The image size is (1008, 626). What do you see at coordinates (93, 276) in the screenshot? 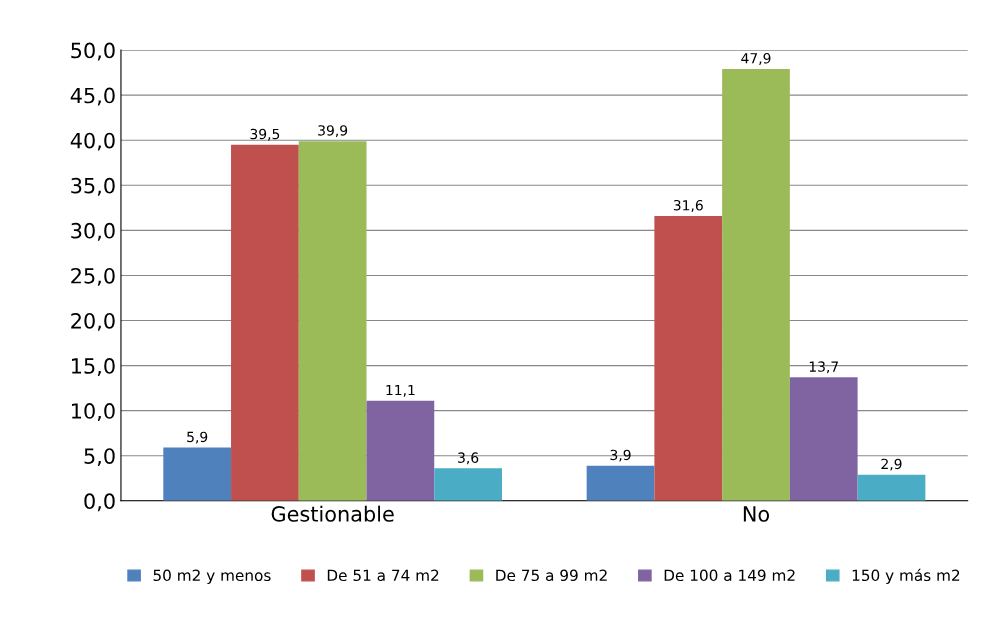
I see `y-tick-label: 25,0` at bounding box center [93, 276].